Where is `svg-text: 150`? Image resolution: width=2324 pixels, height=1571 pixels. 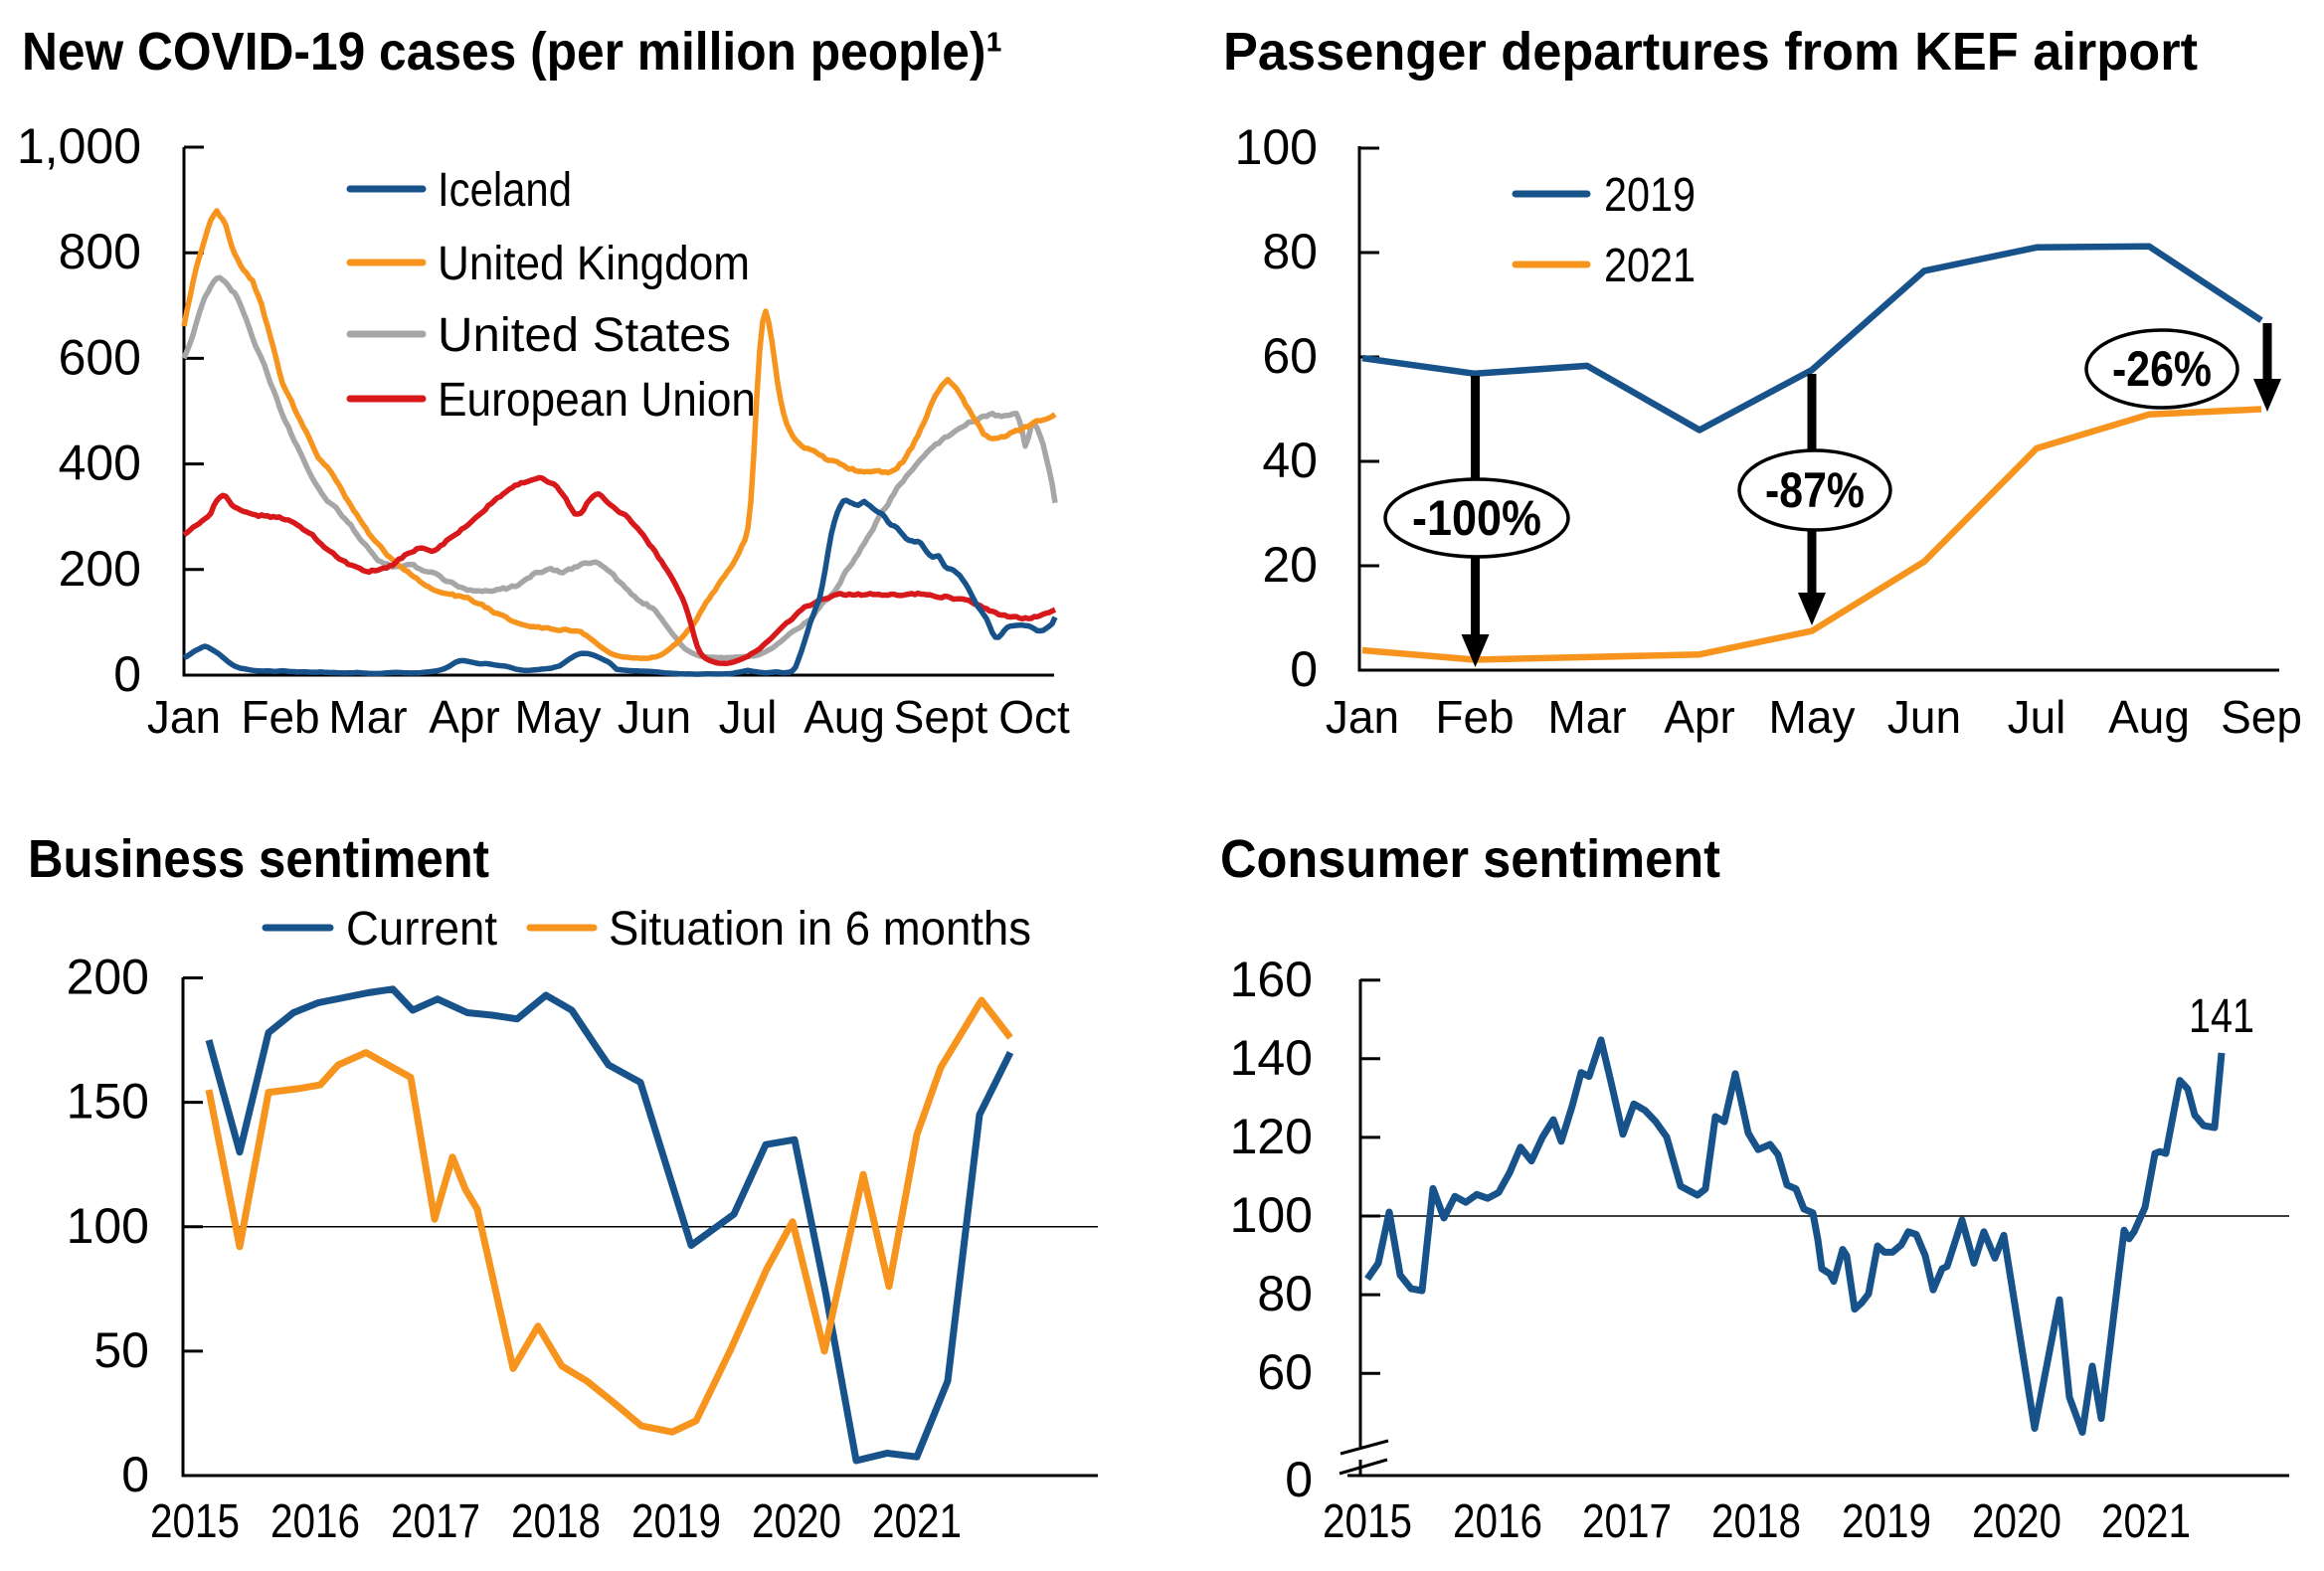
svg-text: 150 is located at coordinates (108, 1102).